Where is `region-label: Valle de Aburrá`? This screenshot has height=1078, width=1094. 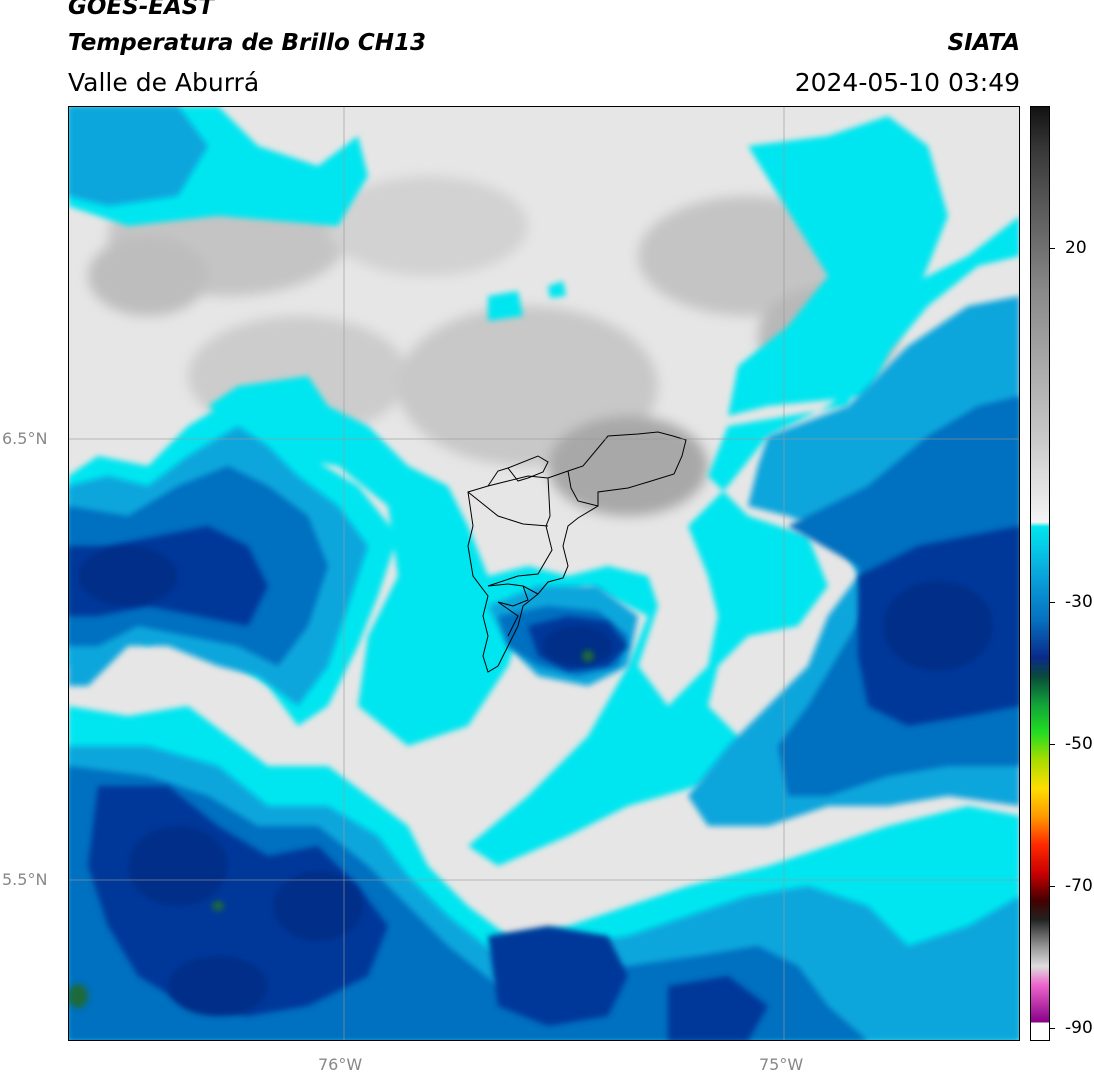
region-label: Valle de Aburrá is located at coordinates (164, 82).